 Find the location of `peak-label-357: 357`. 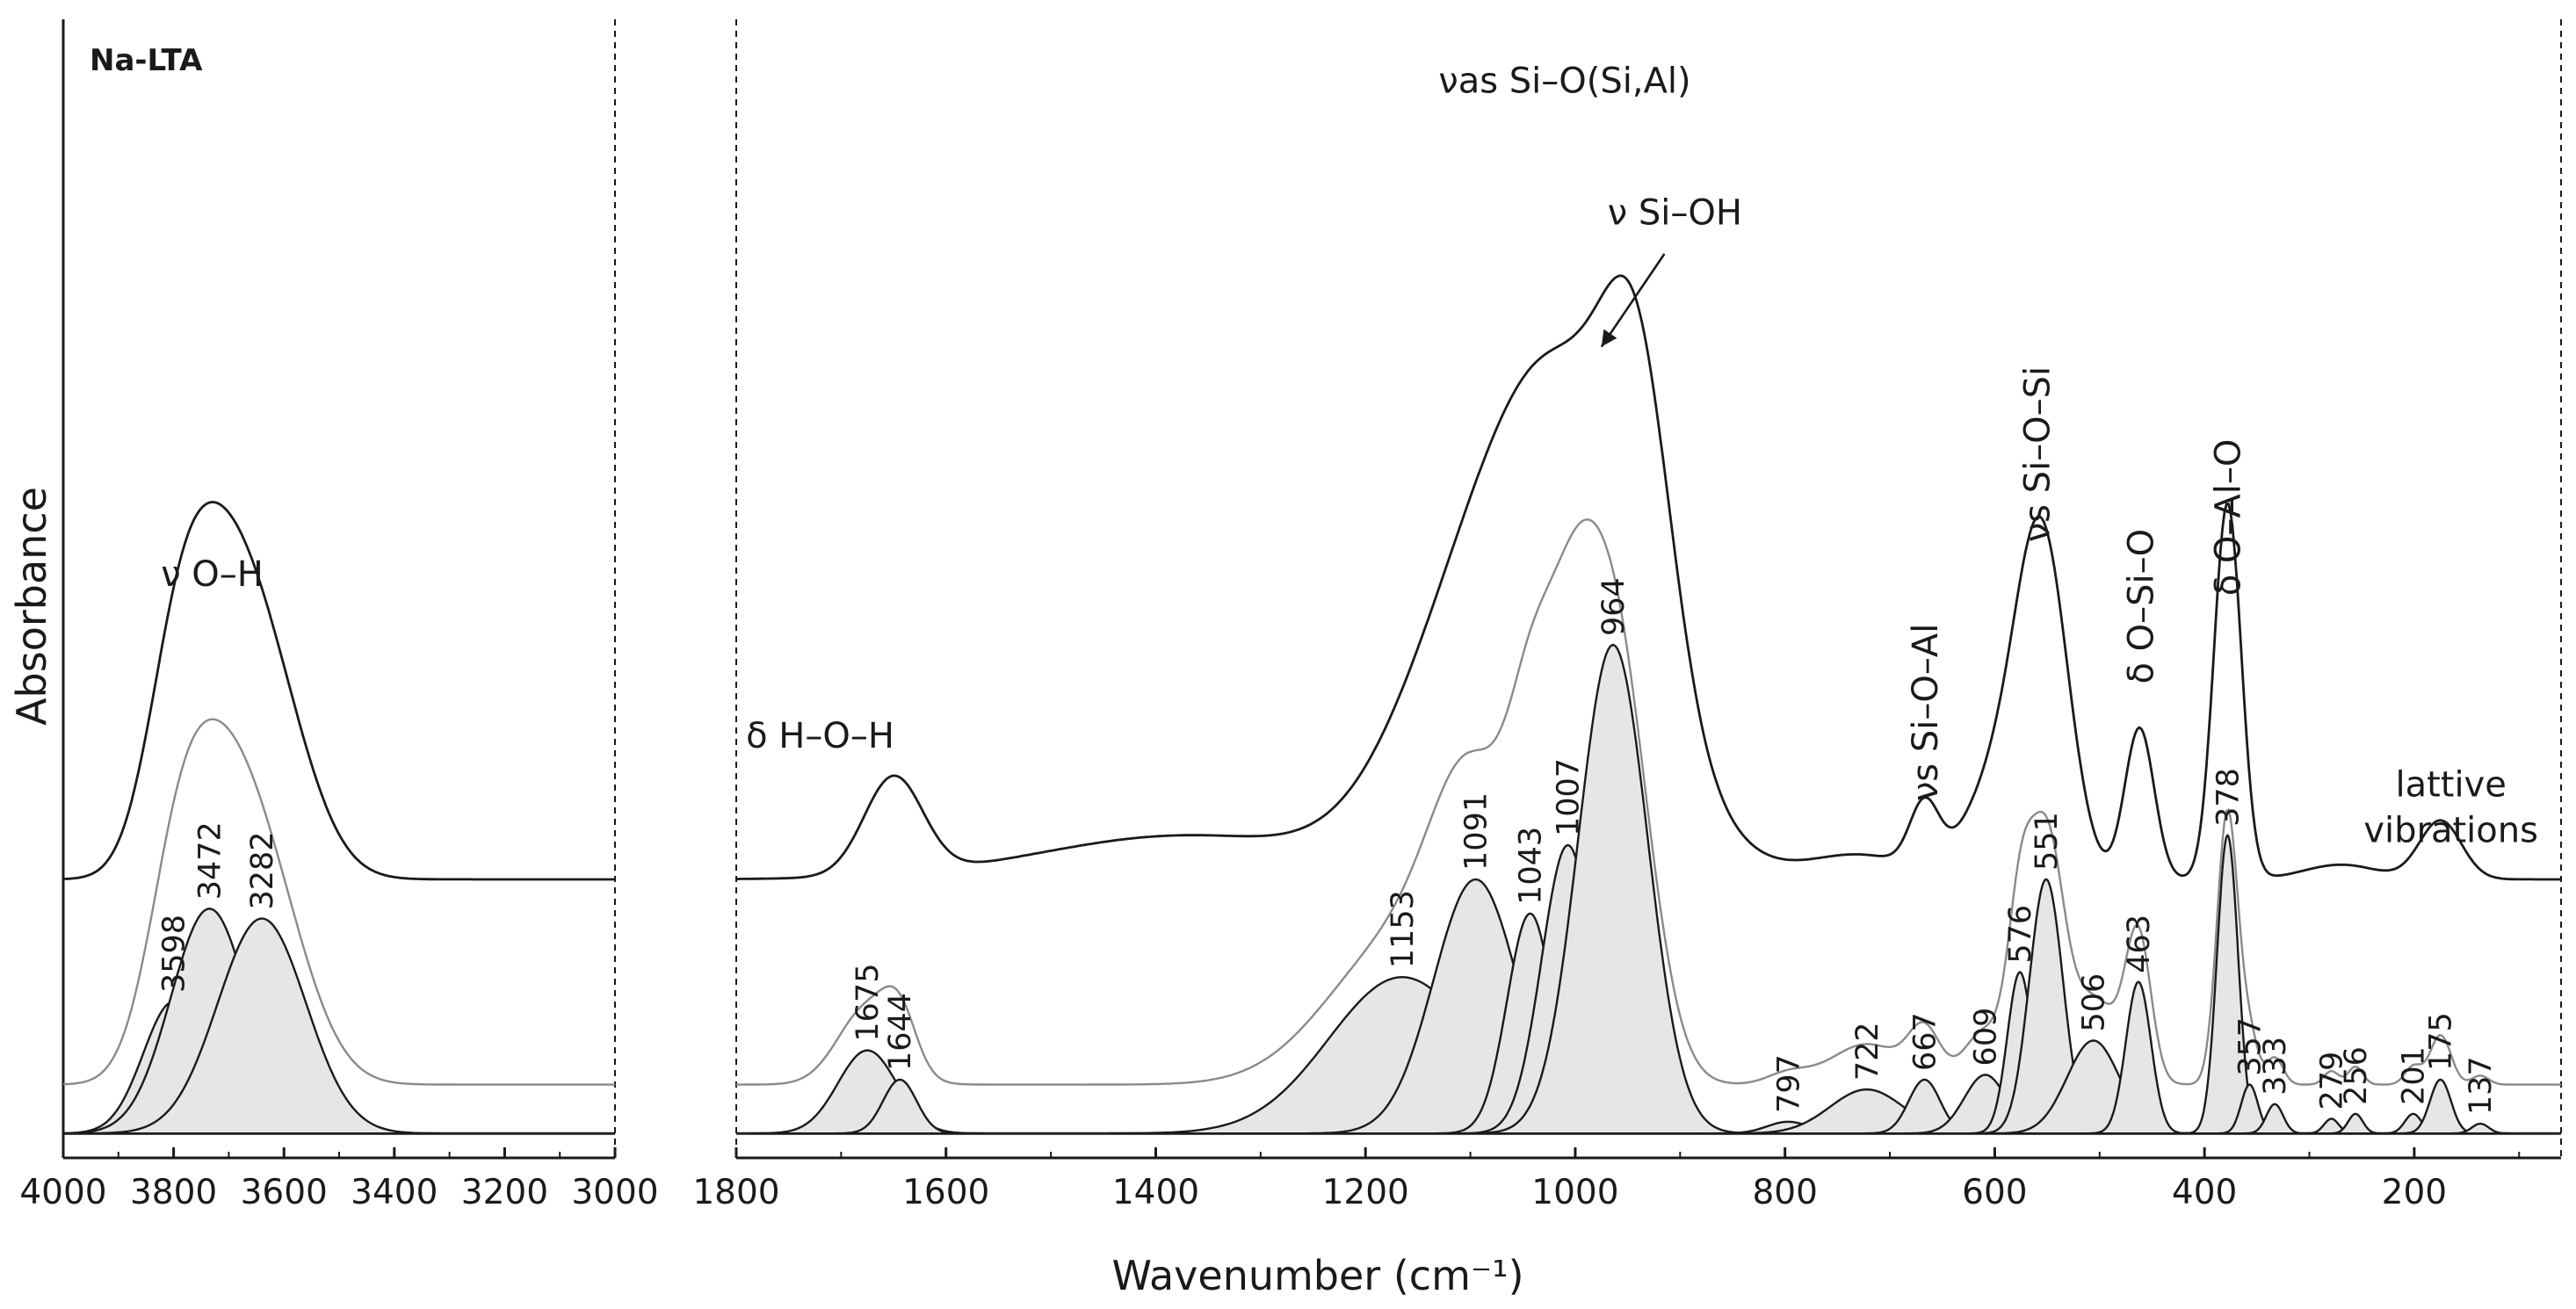

peak-label-357: 357 is located at coordinates (2250, 1046).